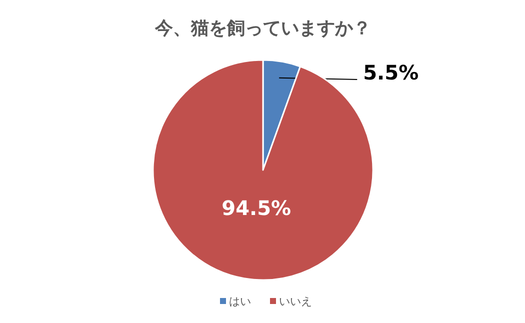 The image size is (525, 323). Describe the element at coordinates (262, 28) in the screenshot. I see `chart-title: 今、猫を飼っていますか？` at that location.